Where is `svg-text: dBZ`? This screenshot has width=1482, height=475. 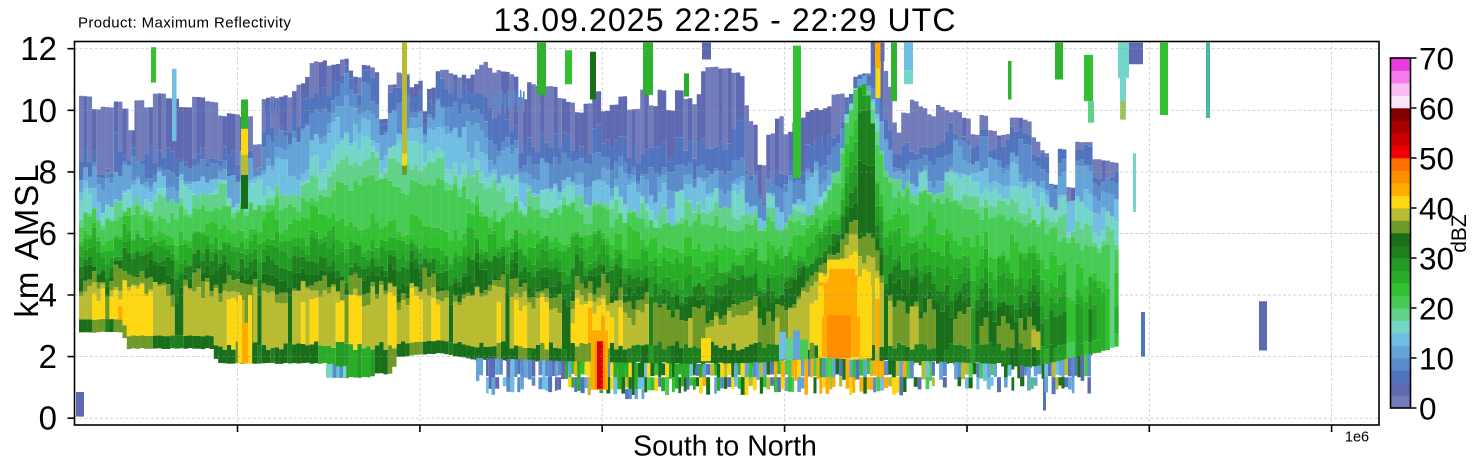 svg-text: dBZ is located at coordinates (1459, 233).